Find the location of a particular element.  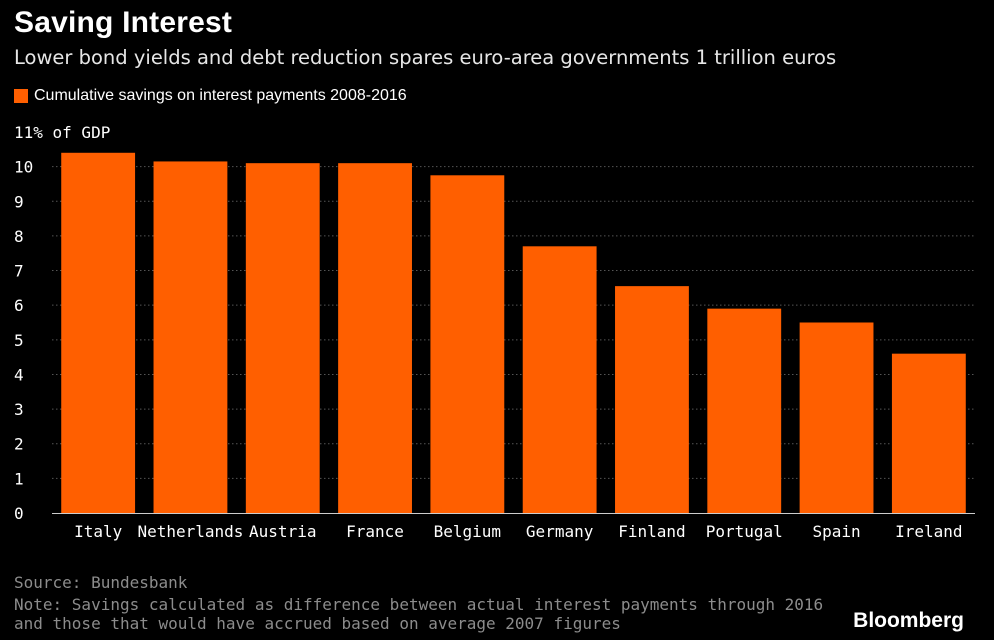

y-tick-label: 0 is located at coordinates (19, 513).